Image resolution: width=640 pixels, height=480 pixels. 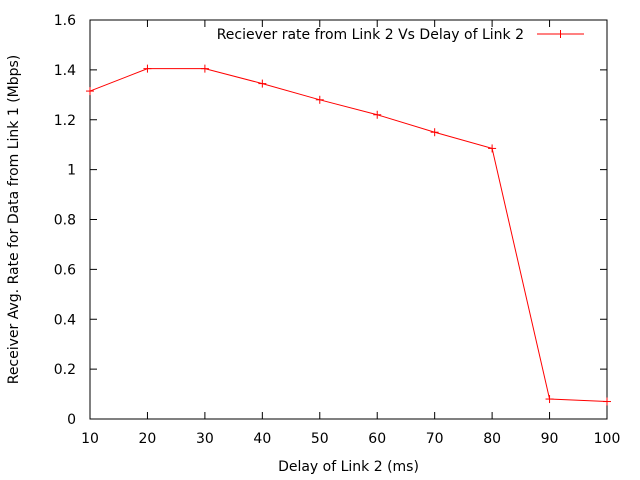 I want to click on x-tick-label-50: 50, so click(x=320, y=439).